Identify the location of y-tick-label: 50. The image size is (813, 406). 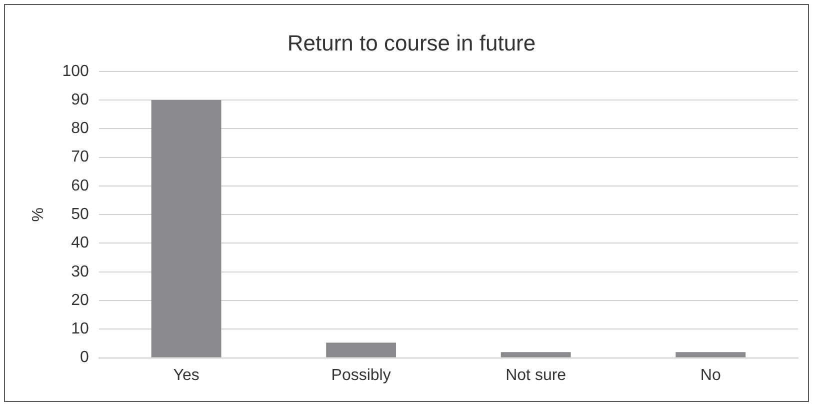
(80, 215).